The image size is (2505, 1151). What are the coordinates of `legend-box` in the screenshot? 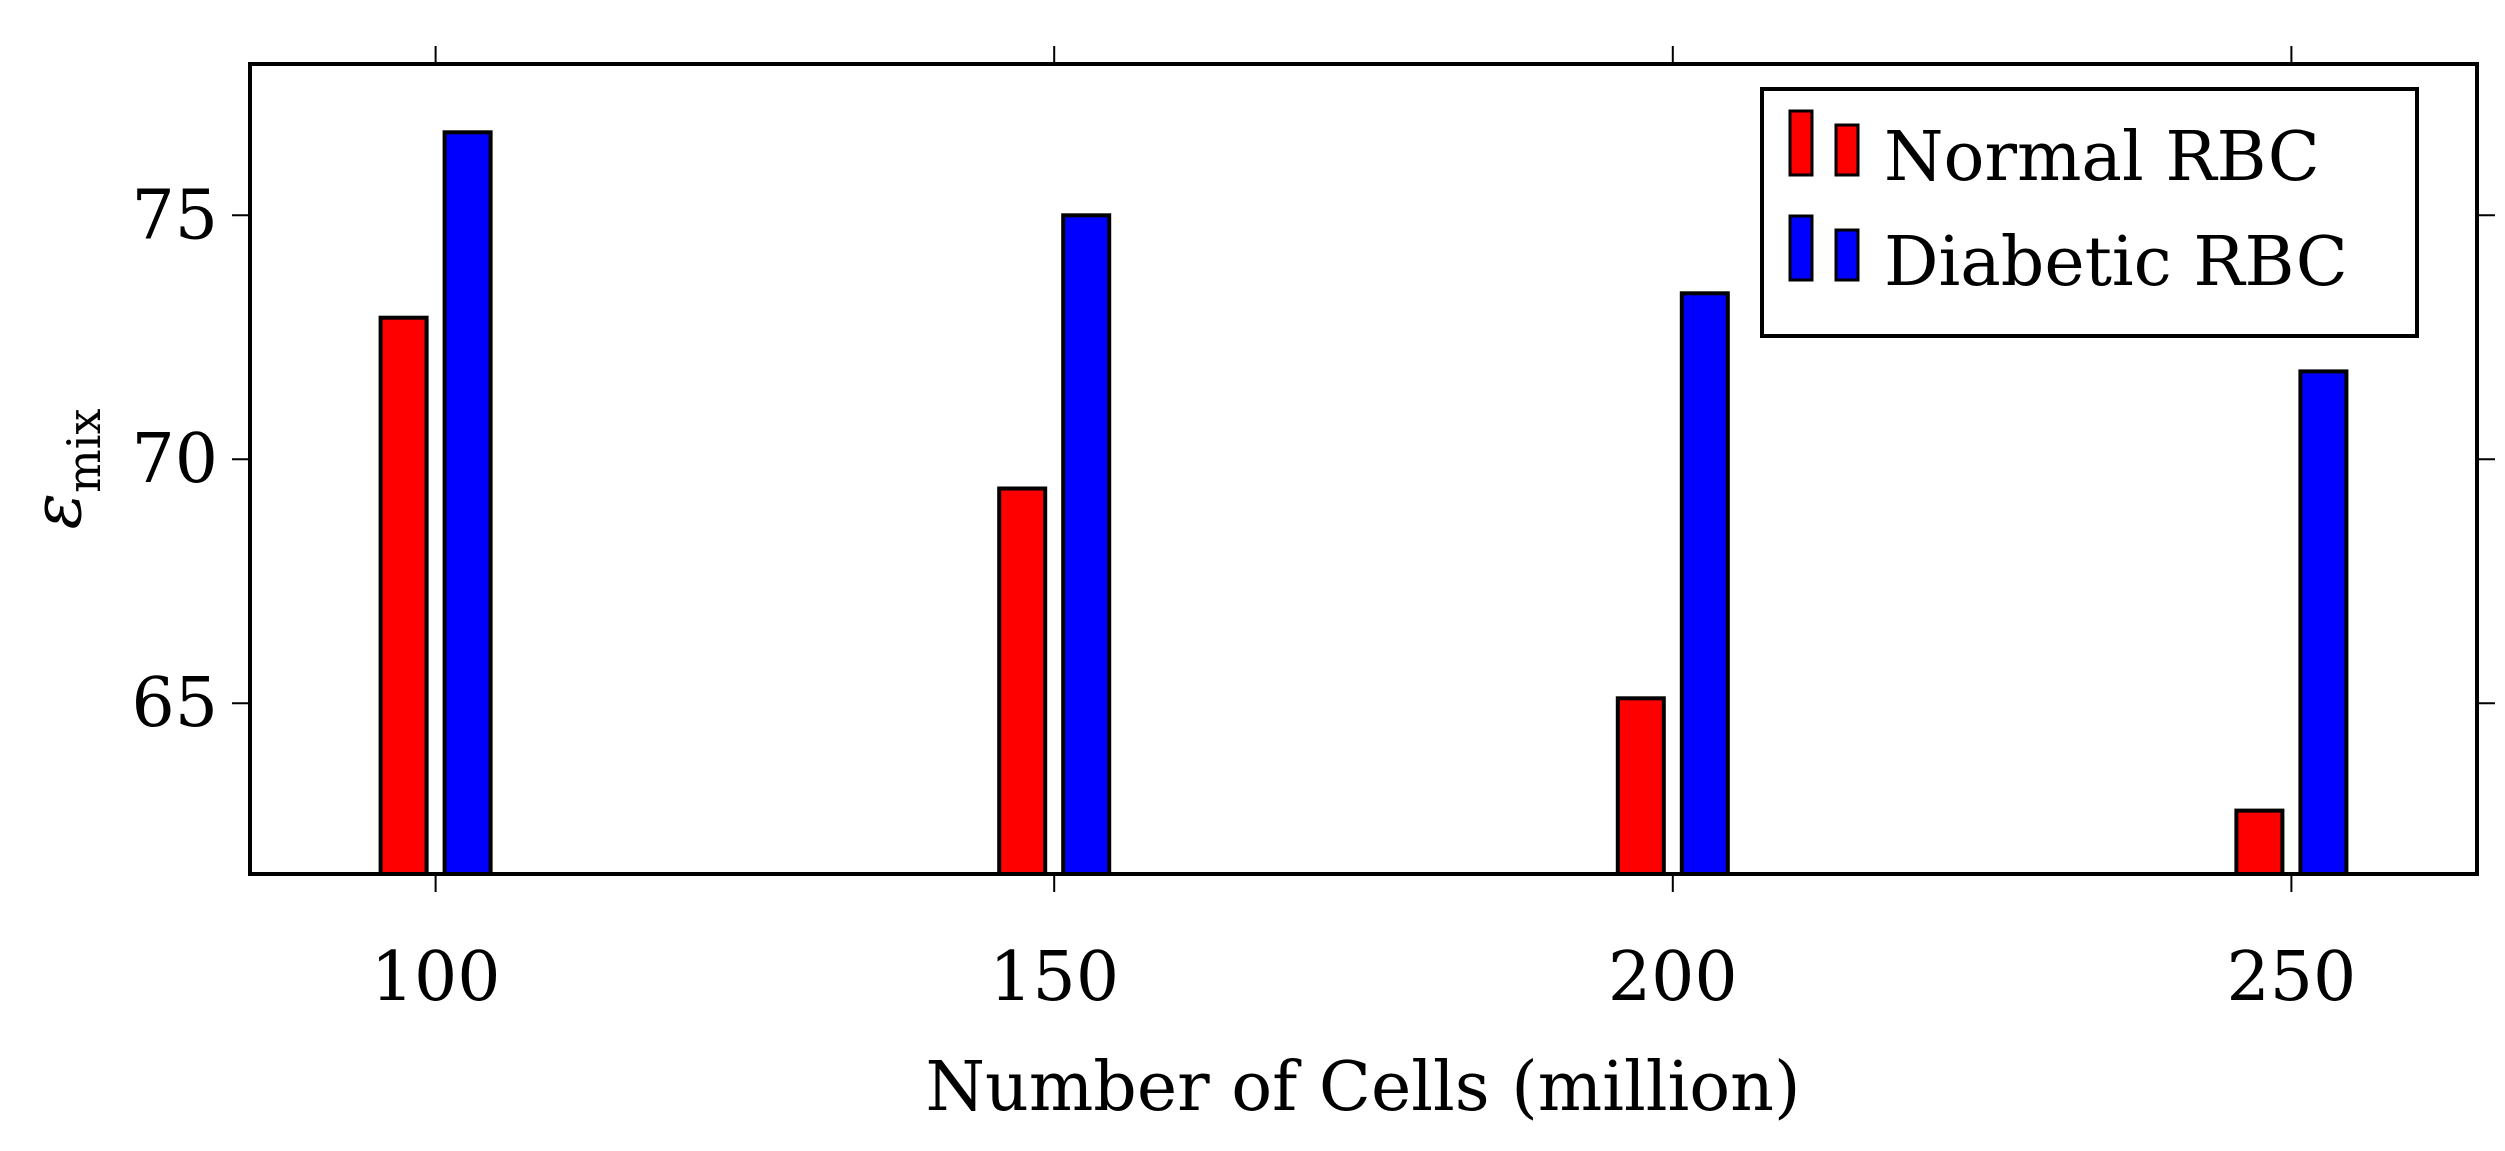 It's located at (2089, 212).